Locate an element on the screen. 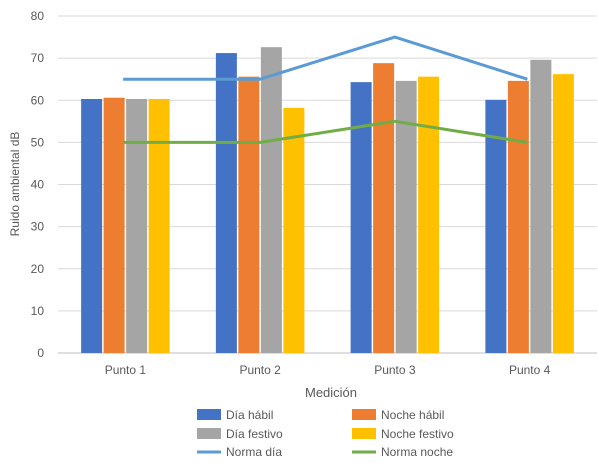  y-tick-label: 10 is located at coordinates (38, 311).